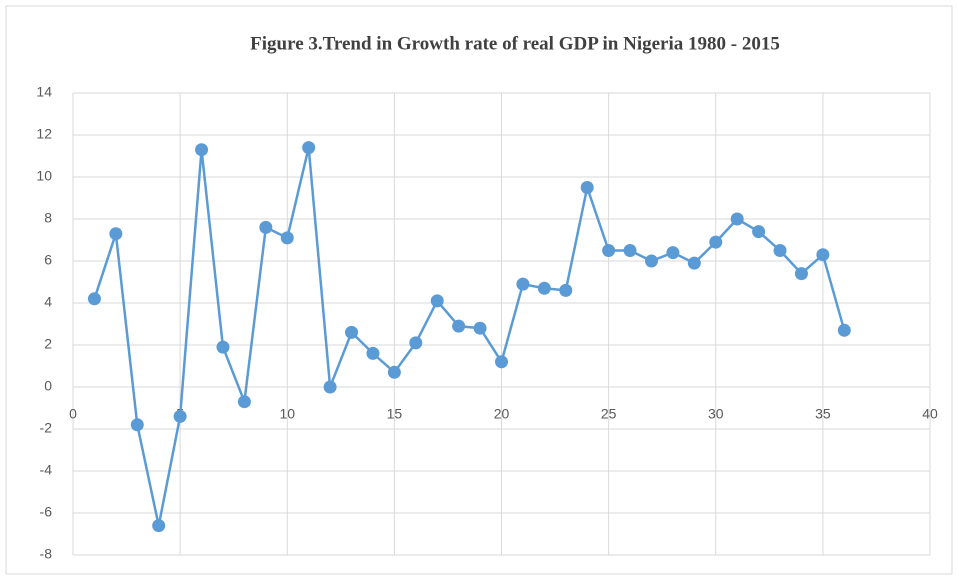  What do you see at coordinates (823, 414) in the screenshot?
I see `x-tick-label: 35` at bounding box center [823, 414].